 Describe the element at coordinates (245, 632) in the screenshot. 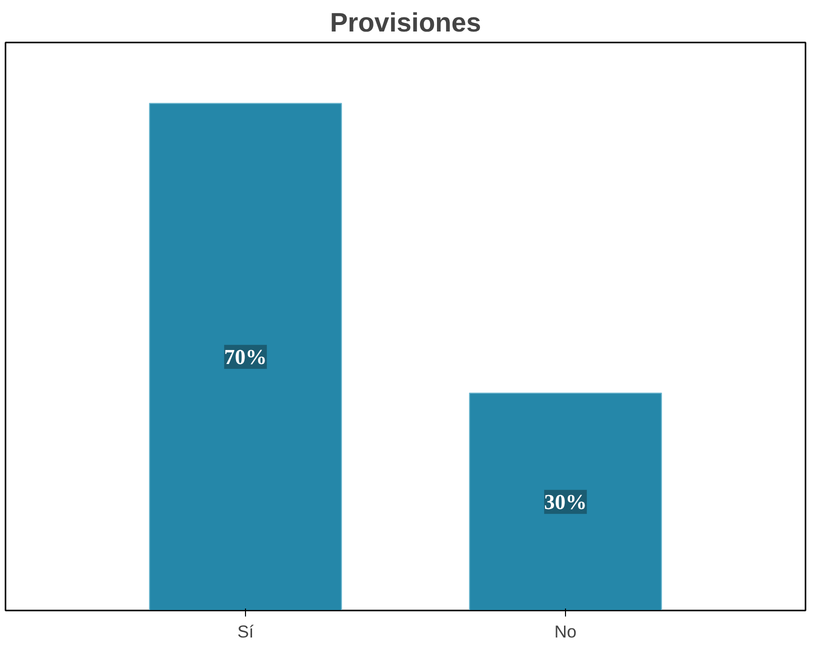

I see `x-tick-label: Sí` at that location.